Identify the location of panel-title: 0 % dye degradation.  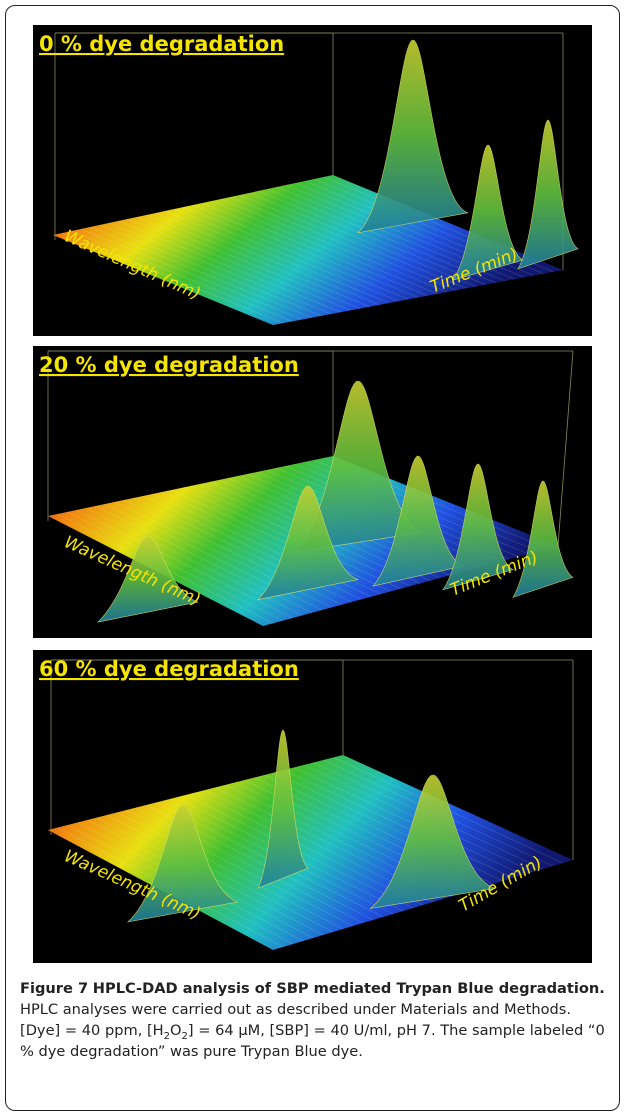
(161, 44).